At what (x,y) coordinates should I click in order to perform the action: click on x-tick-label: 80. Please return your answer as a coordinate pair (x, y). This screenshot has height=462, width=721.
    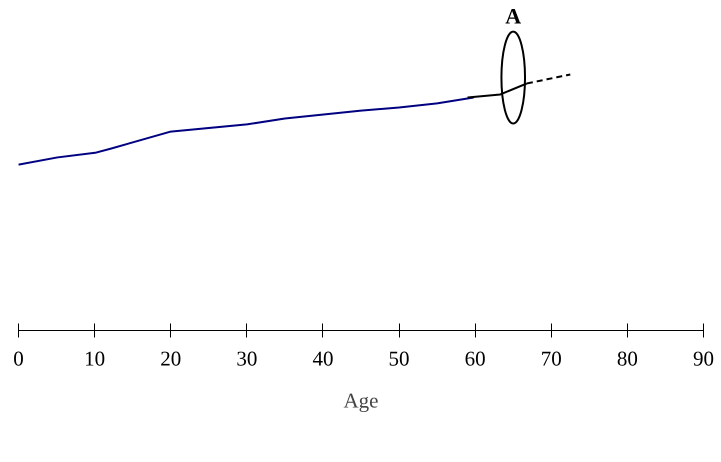
    Looking at the image, I should click on (627, 358).